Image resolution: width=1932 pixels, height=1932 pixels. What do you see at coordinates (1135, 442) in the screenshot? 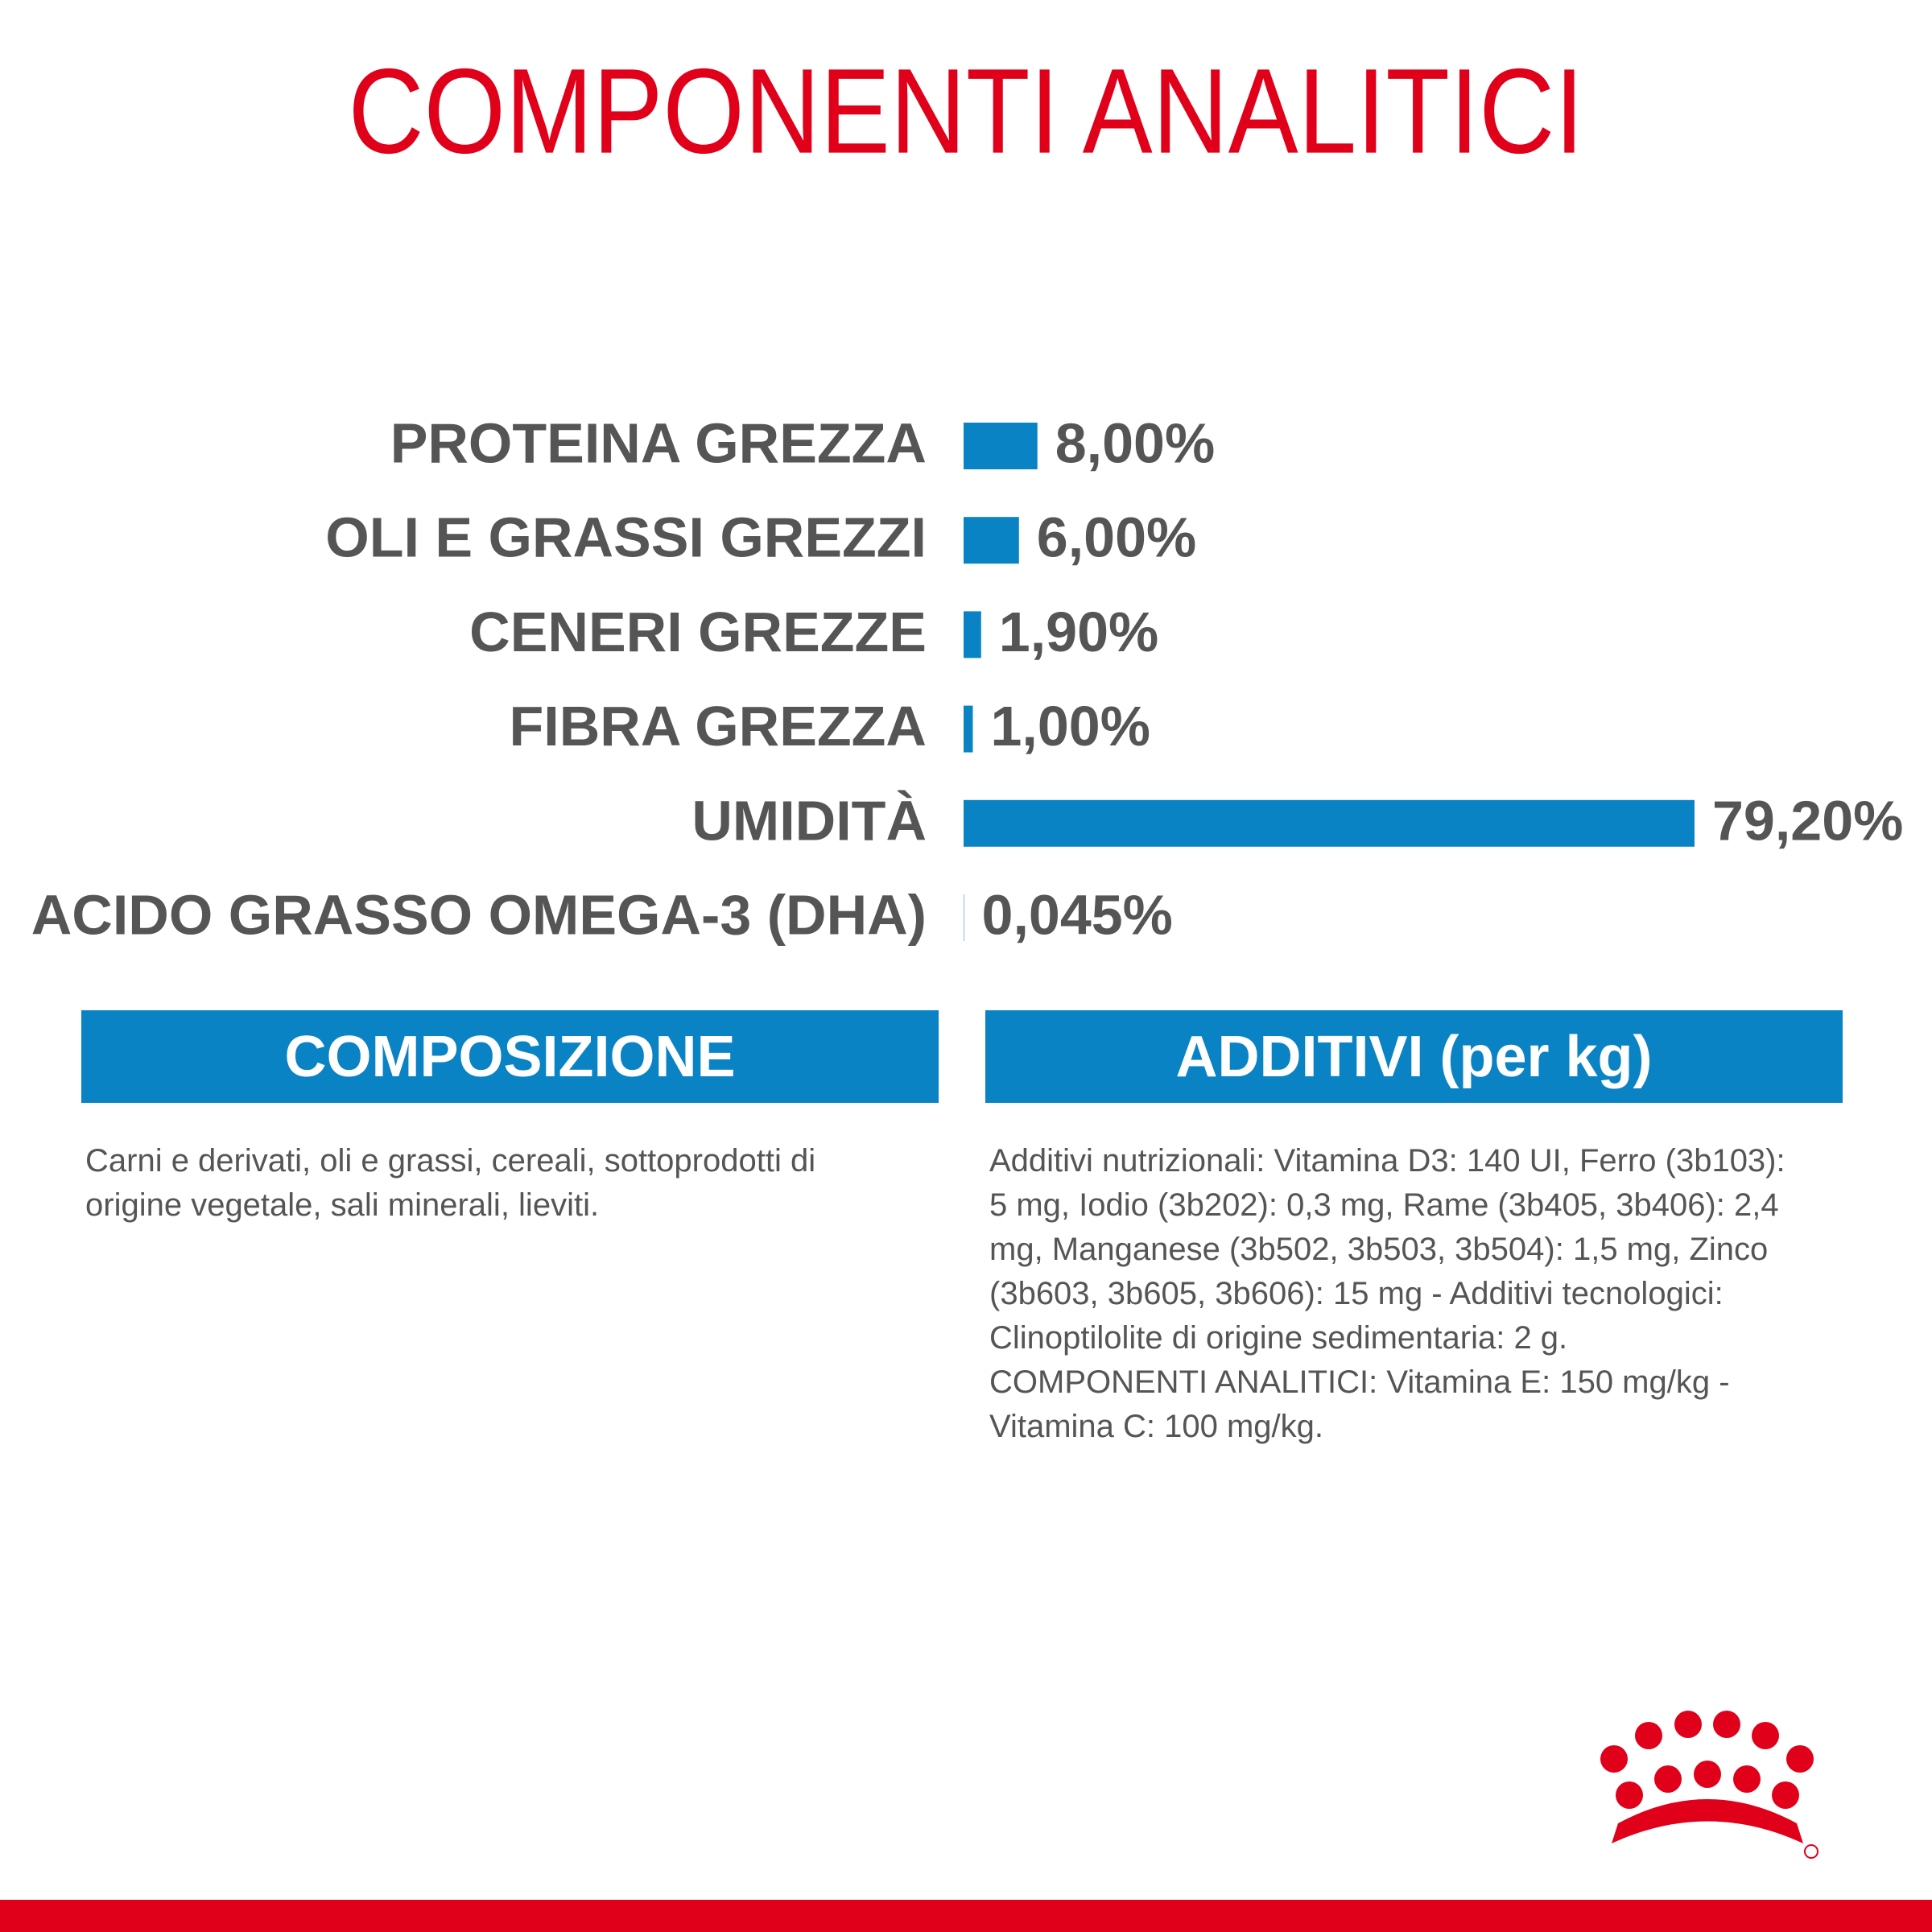
I see `value-label: 8,00%` at bounding box center [1135, 442].